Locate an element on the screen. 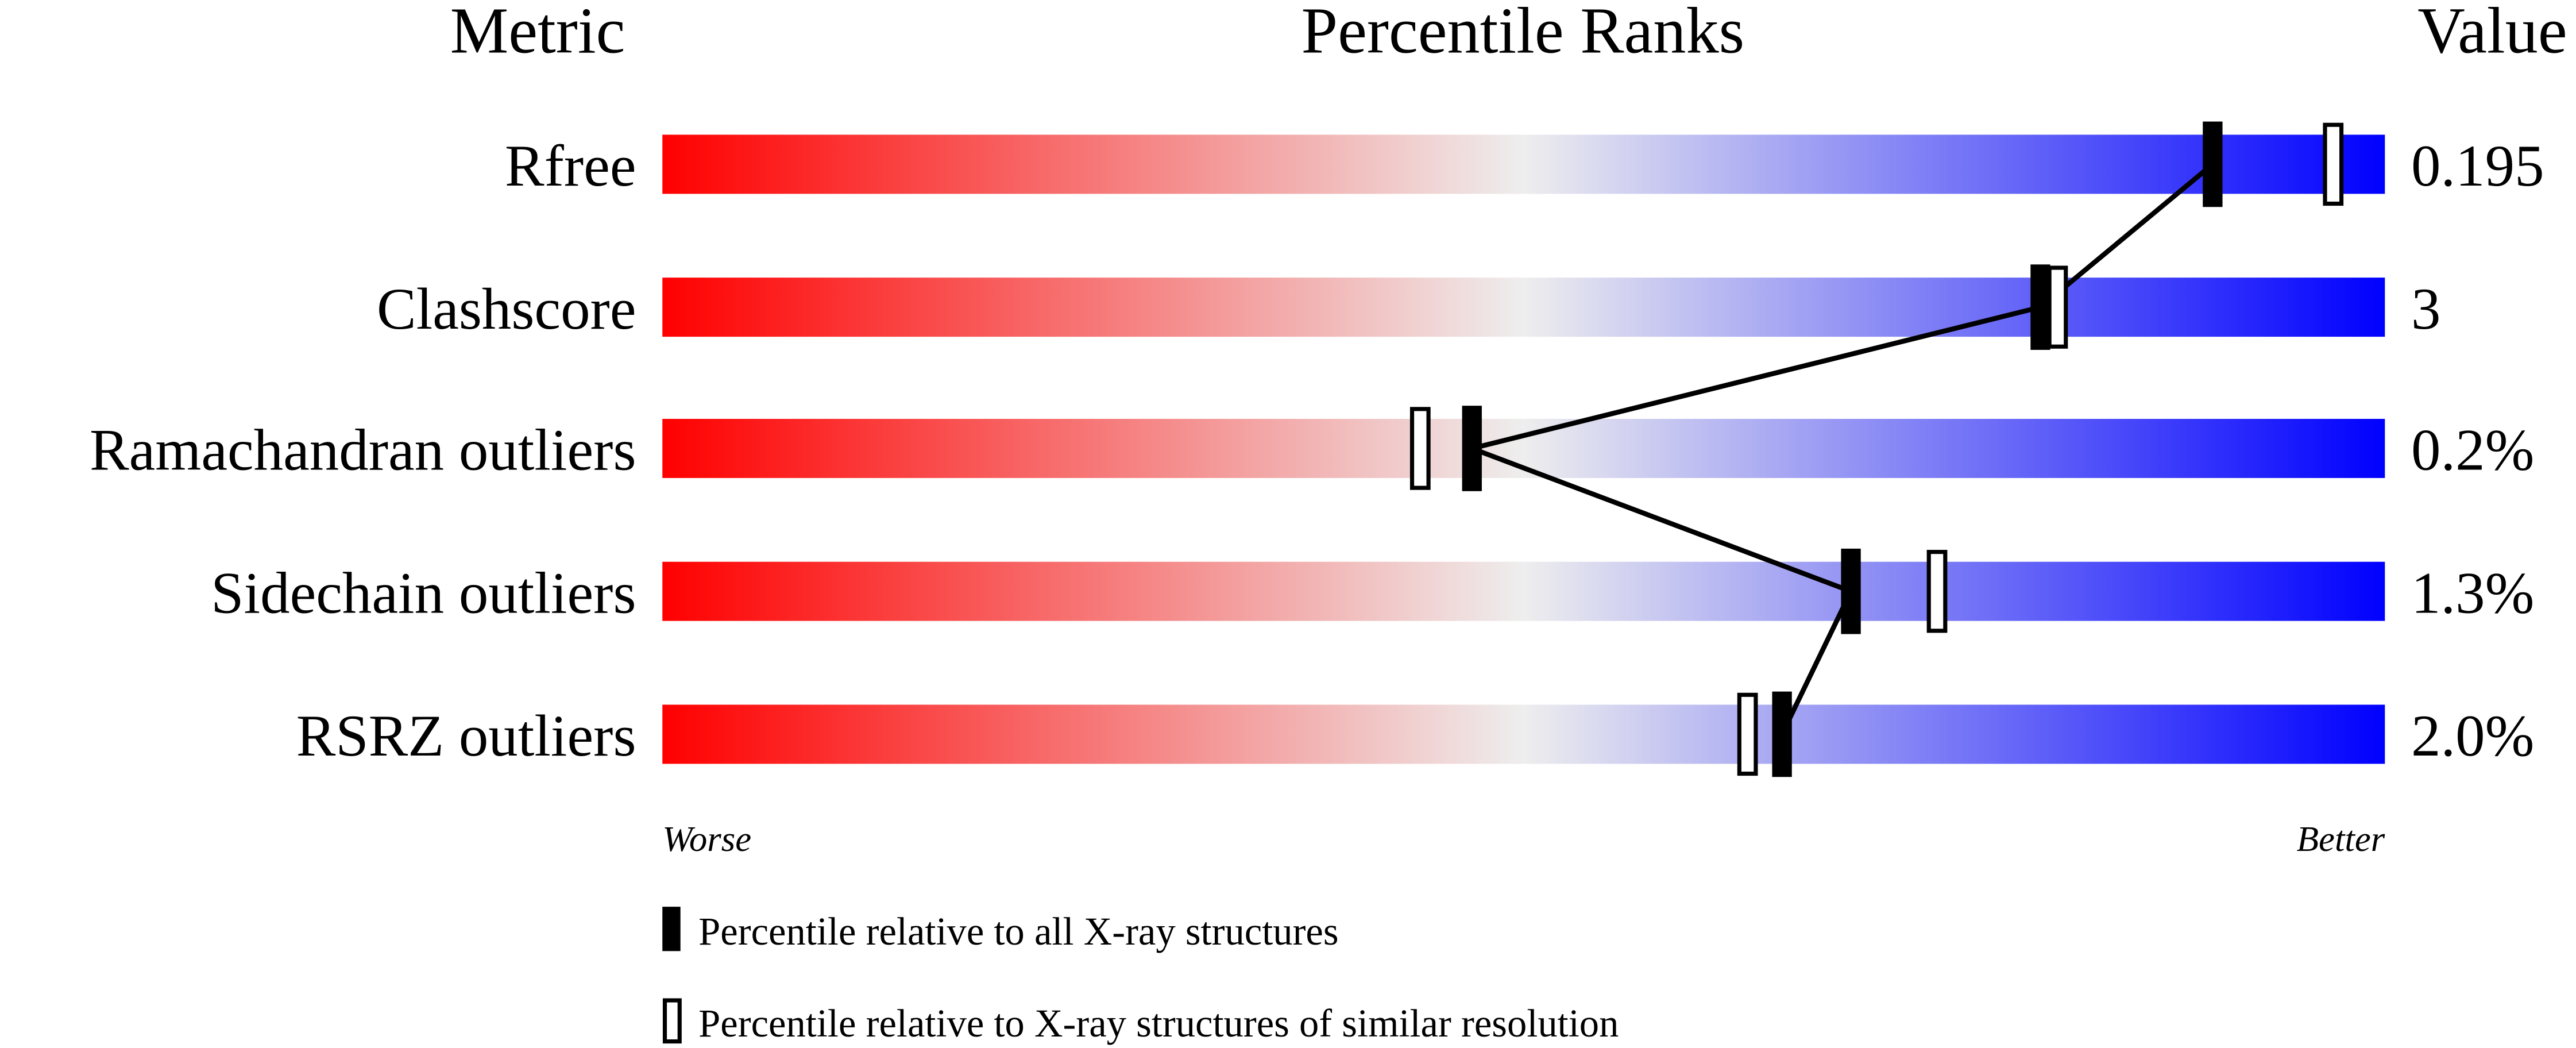 The image size is (2576, 1048). metric-value: 2.0% is located at coordinates (2472, 736).